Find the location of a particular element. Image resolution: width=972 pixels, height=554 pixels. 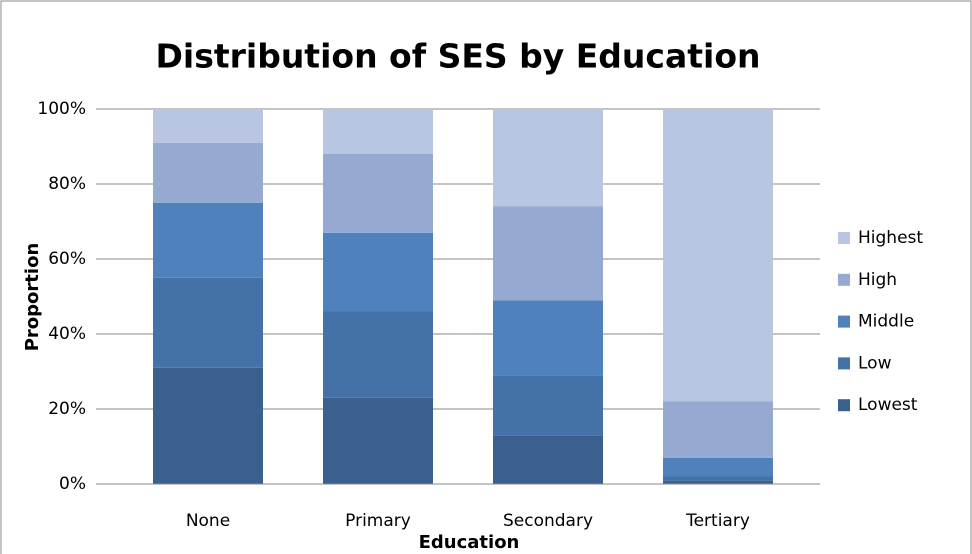

legend-label: Low is located at coordinates (875, 363).